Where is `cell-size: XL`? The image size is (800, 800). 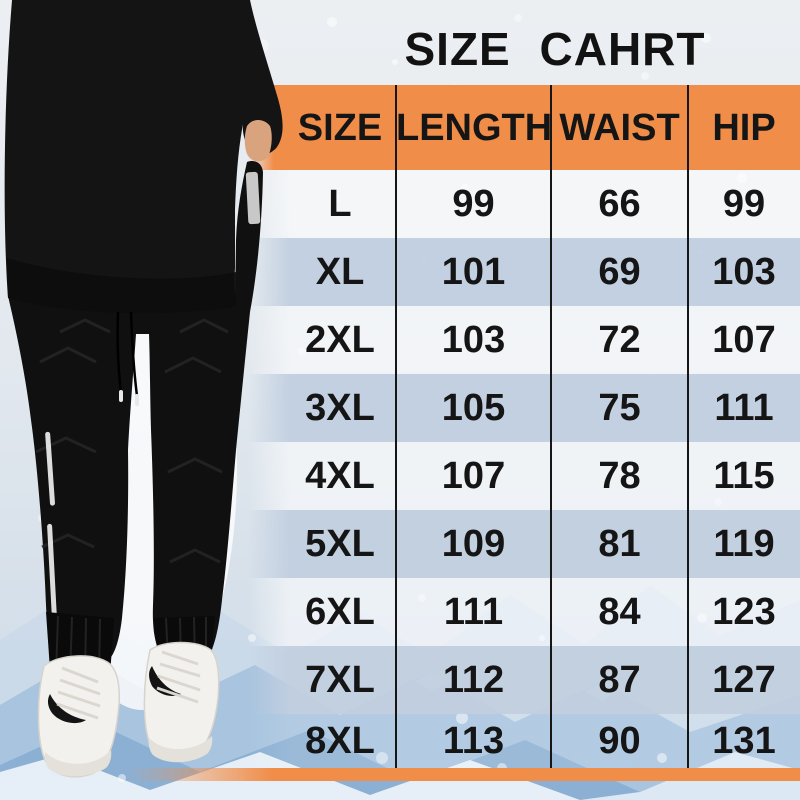
cell-size: XL is located at coordinates (340, 272).